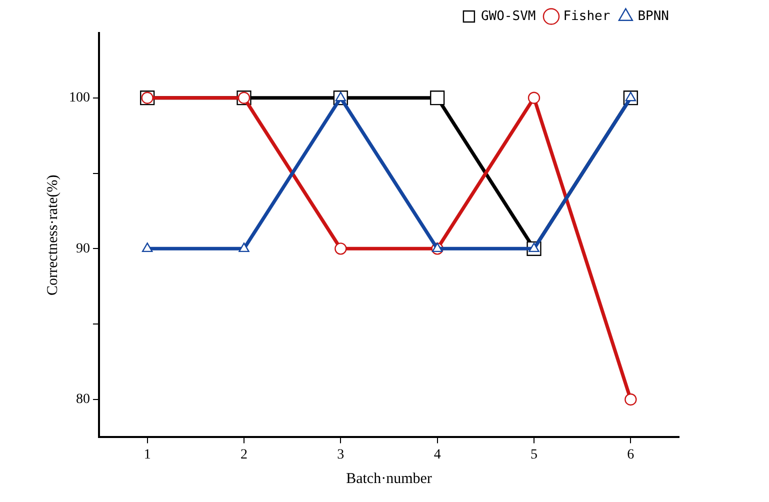 Image resolution: width=769 pixels, height=502 pixels. Describe the element at coordinates (244, 454) in the screenshot. I see `x-tick-label: 2` at that location.